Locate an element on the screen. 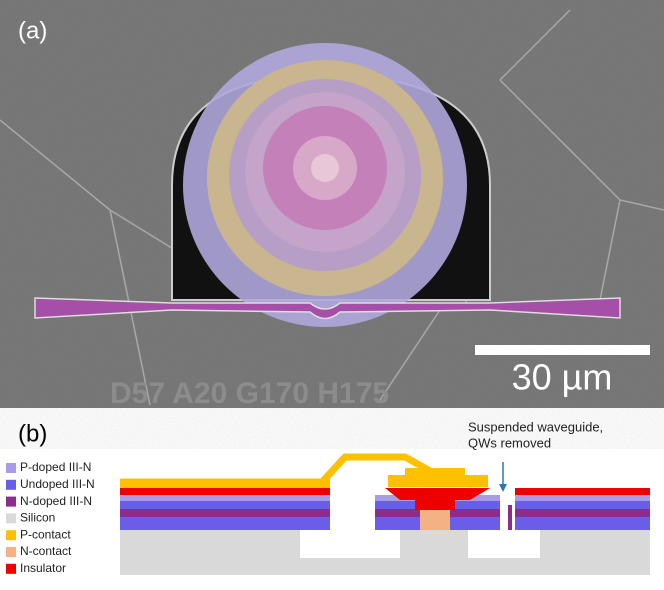  svg-text: D57 A20 G170 H175 is located at coordinates (249, 393).